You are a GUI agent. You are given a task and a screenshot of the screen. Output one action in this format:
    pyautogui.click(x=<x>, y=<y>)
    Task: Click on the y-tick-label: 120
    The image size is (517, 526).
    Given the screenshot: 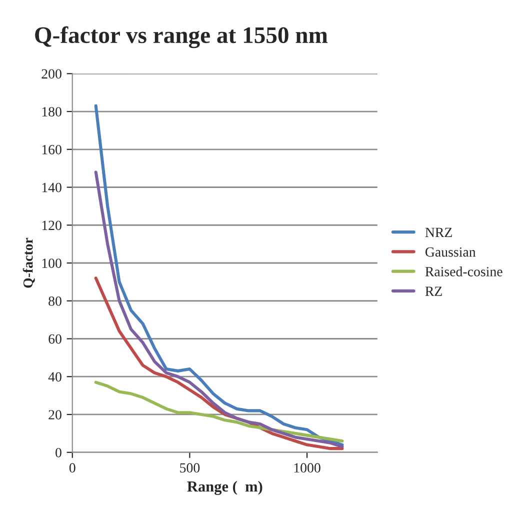 What is the action you would take?
    pyautogui.click(x=52, y=225)
    